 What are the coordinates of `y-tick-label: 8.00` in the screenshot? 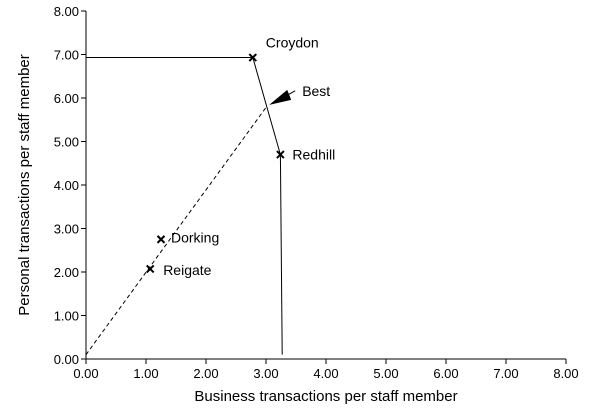 It's located at (66, 11).